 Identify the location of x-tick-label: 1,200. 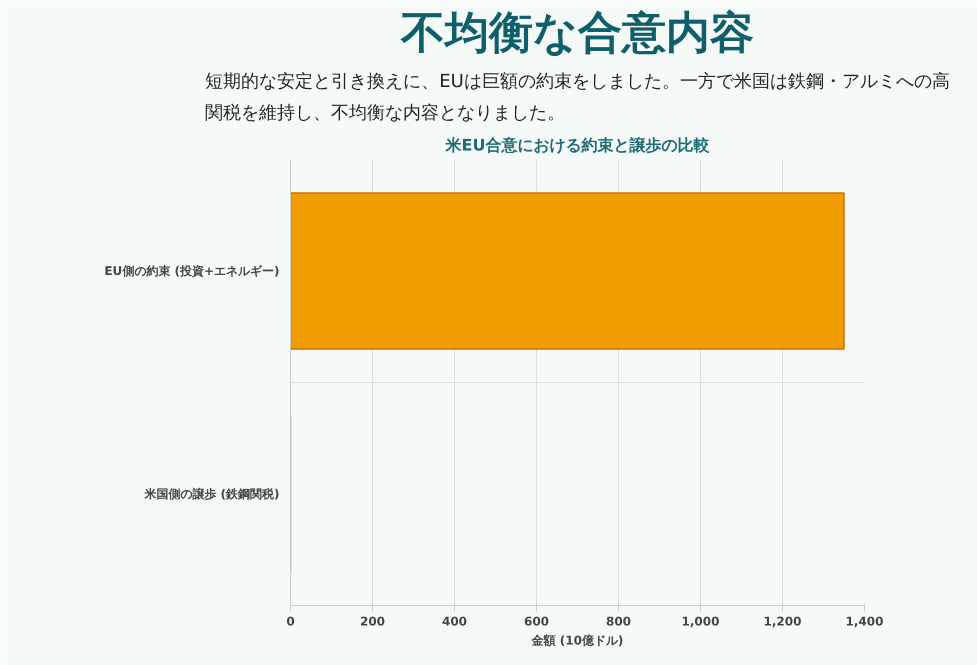
(783, 621).